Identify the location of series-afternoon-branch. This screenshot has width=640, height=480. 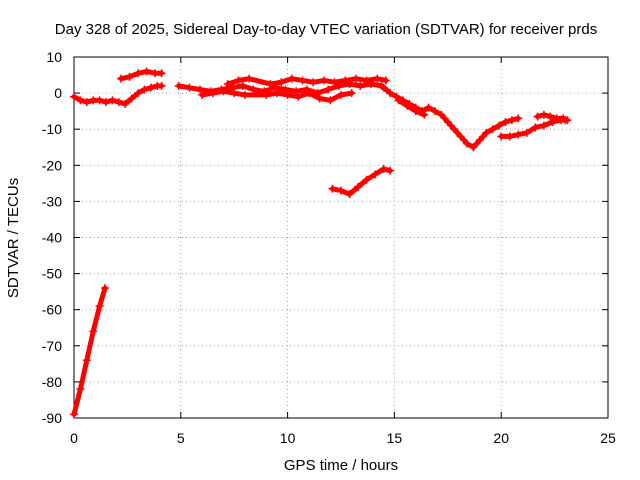
(411, 107).